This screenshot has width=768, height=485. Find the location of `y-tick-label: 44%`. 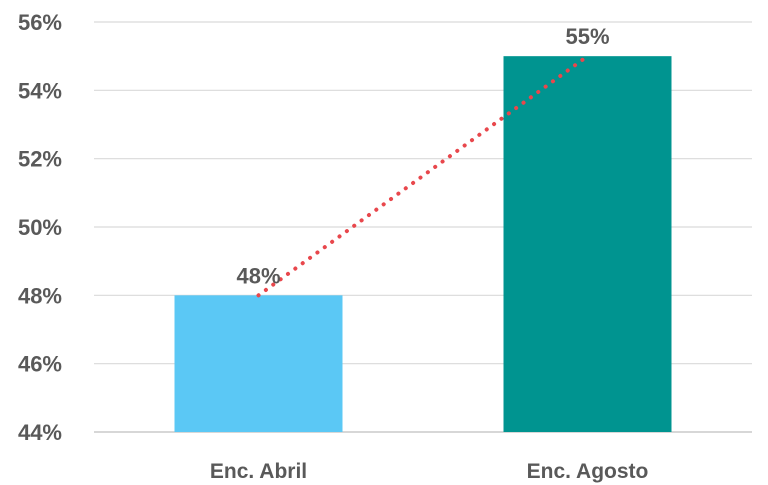

y-tick-label: 44% is located at coordinates (40, 432).